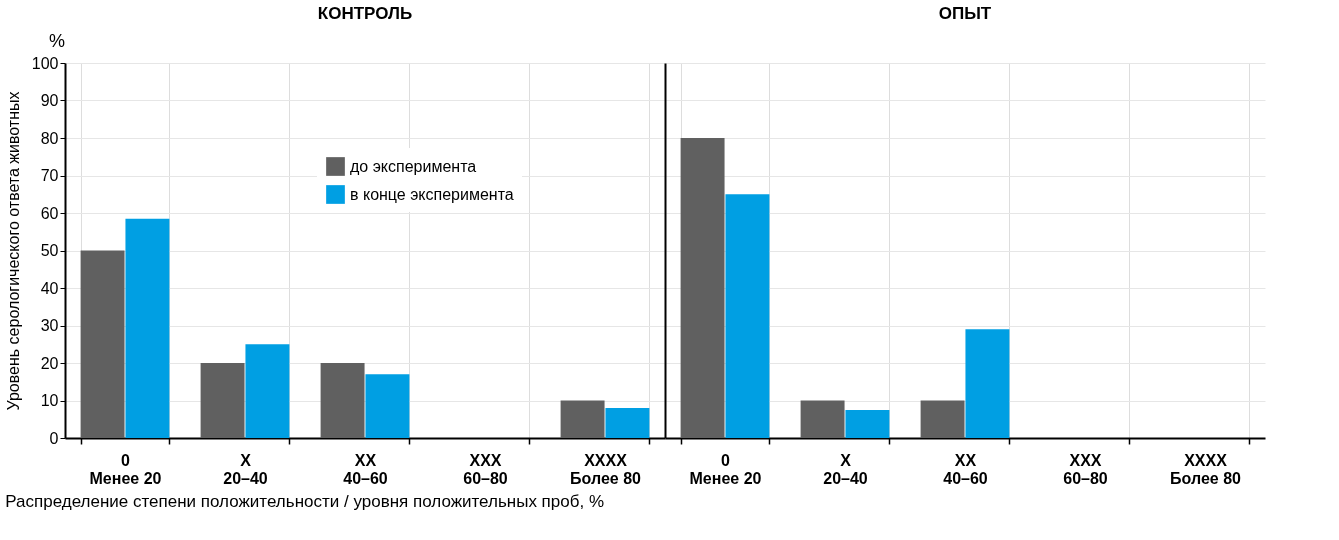 This screenshot has width=1339, height=540. What do you see at coordinates (49, 175) in the screenshot?
I see `y-tick-label: 70` at bounding box center [49, 175].